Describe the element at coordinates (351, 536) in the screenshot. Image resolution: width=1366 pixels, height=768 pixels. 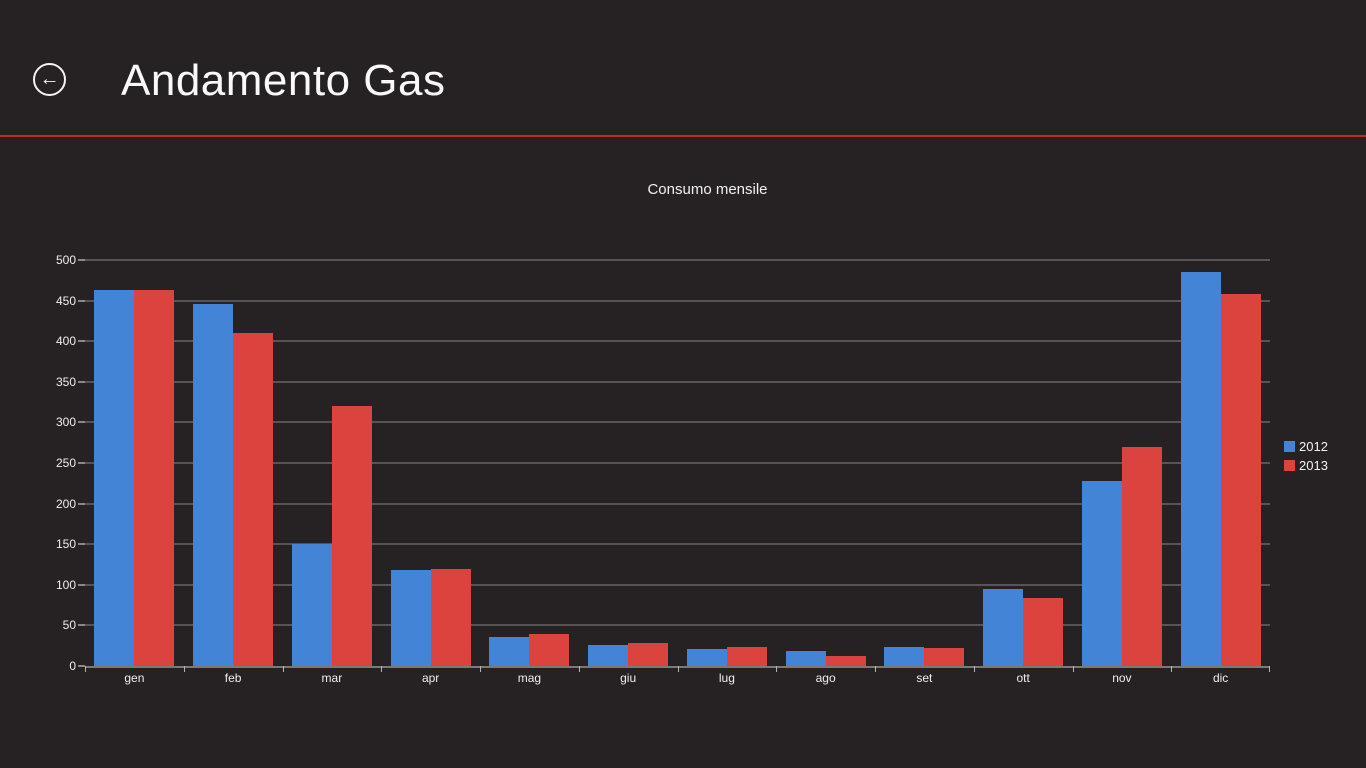
I see `bar-mar-2013` at that location.